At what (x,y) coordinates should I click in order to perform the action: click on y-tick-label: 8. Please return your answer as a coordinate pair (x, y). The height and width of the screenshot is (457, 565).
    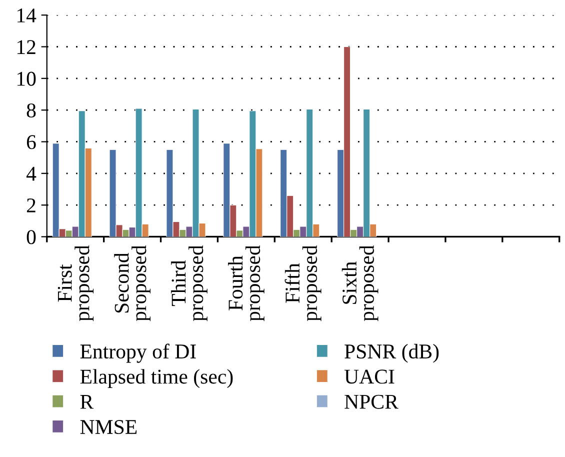
    Looking at the image, I should click on (31, 110).